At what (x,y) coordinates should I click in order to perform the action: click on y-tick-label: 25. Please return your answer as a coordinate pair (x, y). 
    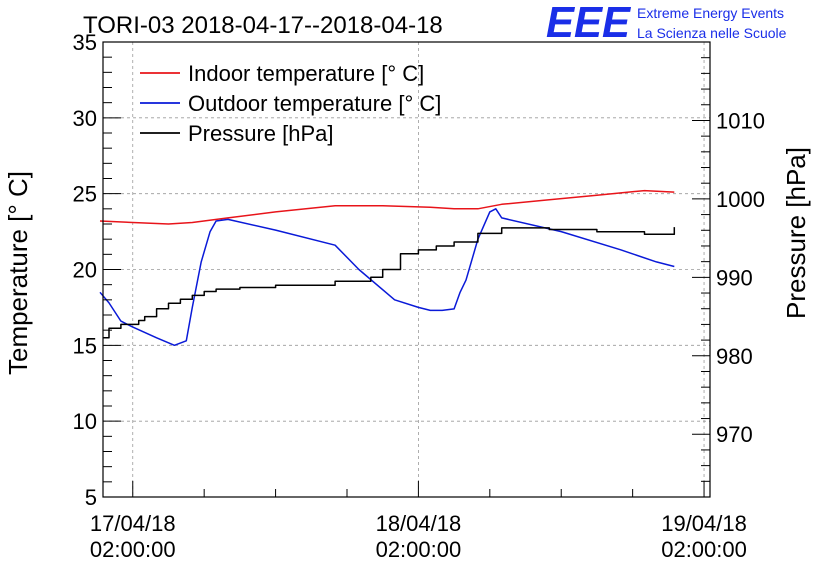
    Looking at the image, I should click on (85, 194).